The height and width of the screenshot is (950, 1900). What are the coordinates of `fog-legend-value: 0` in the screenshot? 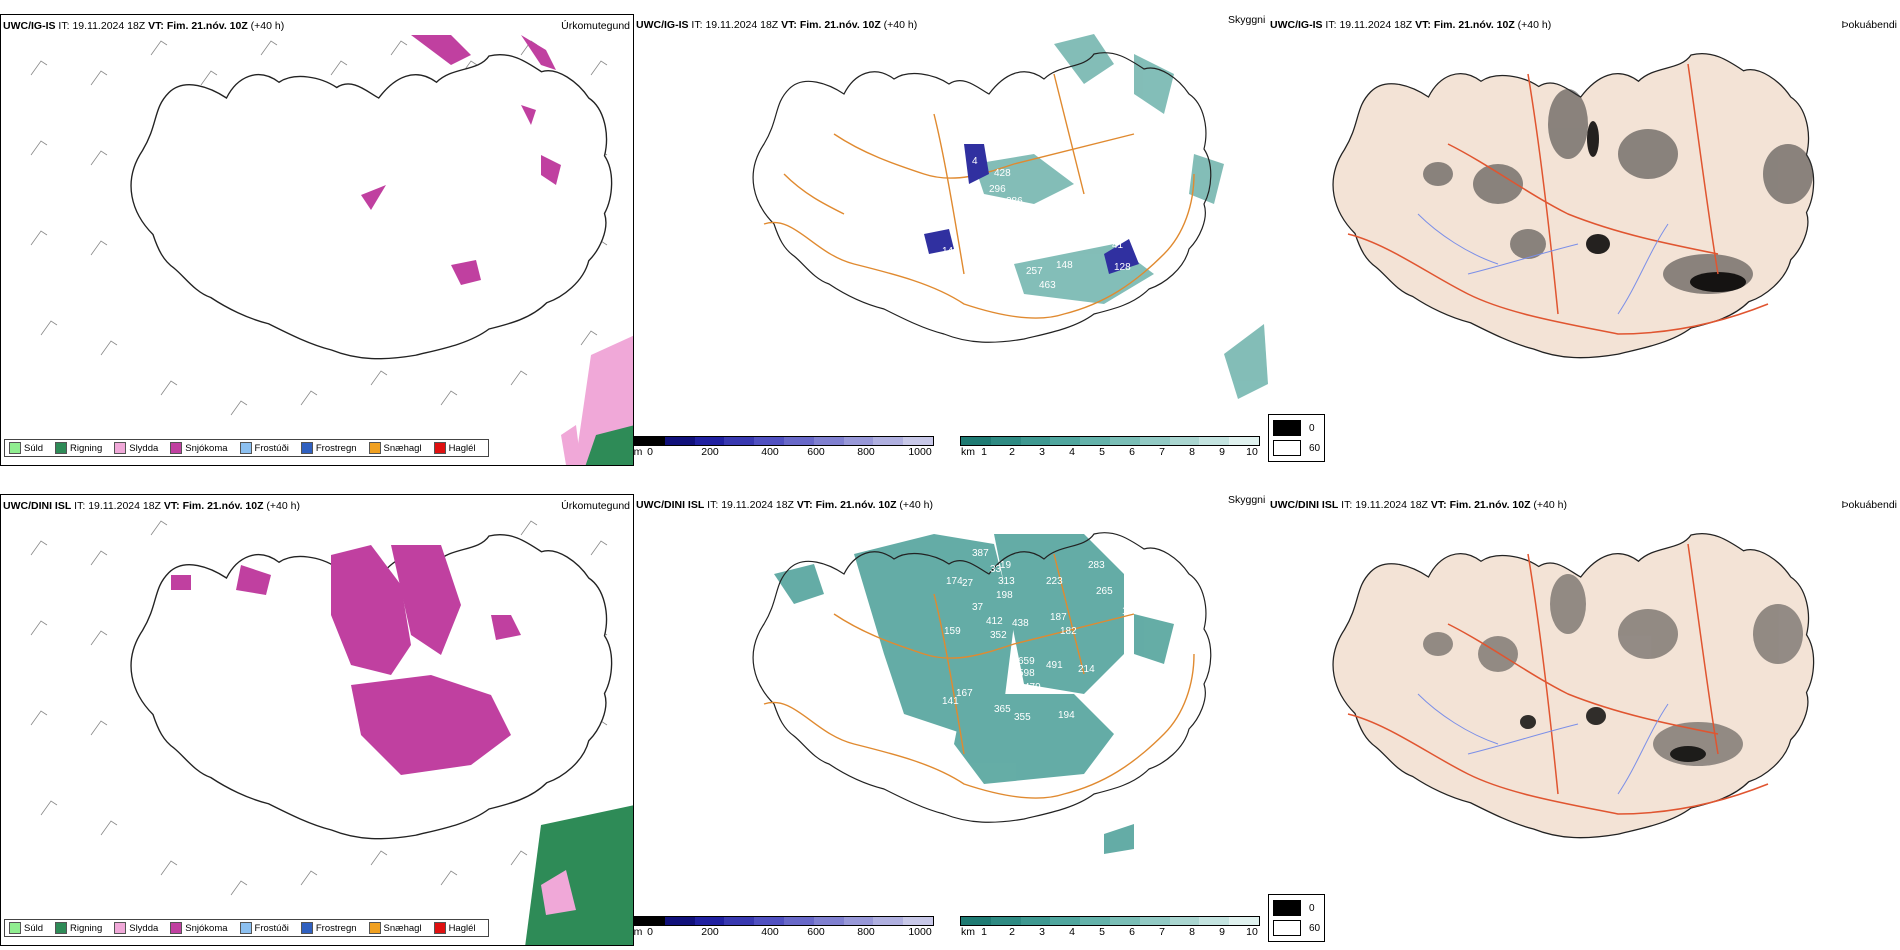 It's located at (1312, 908).